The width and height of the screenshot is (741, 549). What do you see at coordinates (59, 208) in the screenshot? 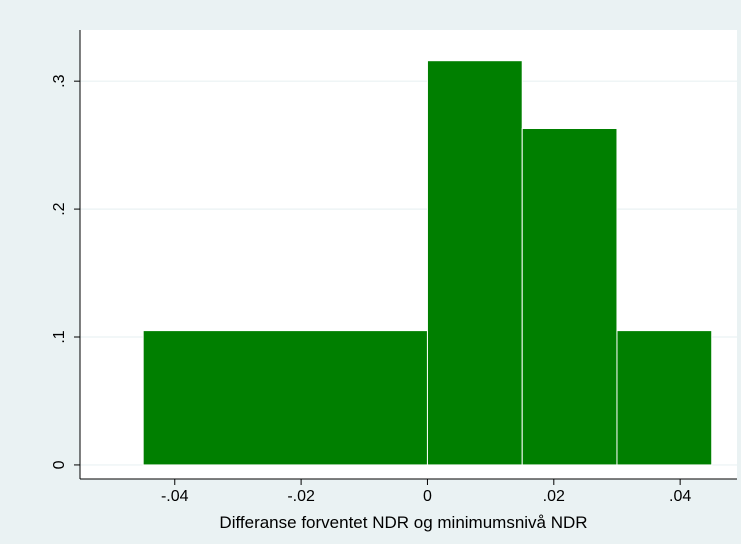
I see `y-tick-label: .2` at bounding box center [59, 208].